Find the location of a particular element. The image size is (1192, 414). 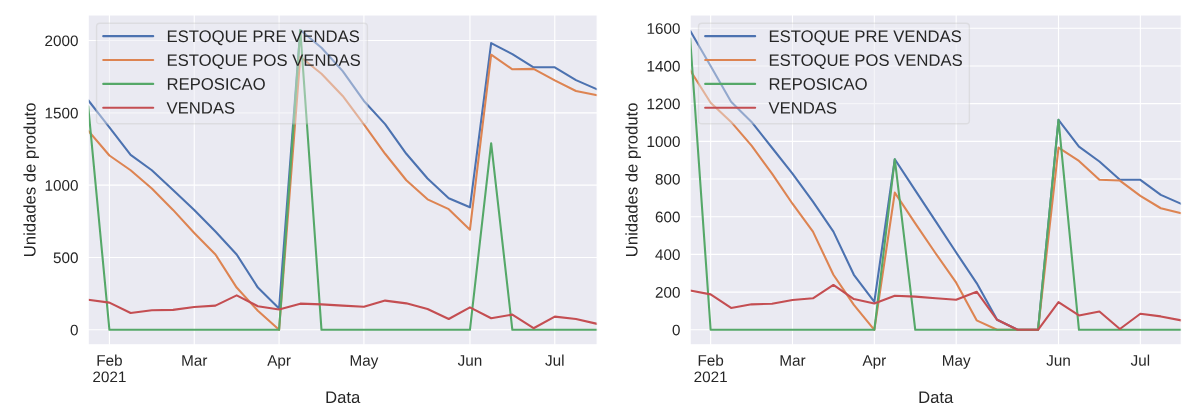

y-tick-label: 200 is located at coordinates (667, 292).